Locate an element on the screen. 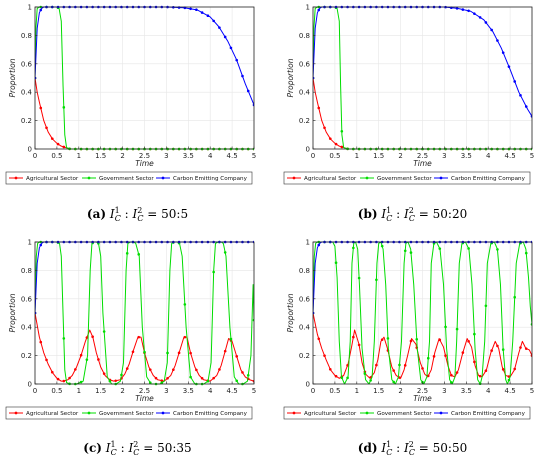  legend-label: Agricultural Sector is located at coordinates (52, 414).